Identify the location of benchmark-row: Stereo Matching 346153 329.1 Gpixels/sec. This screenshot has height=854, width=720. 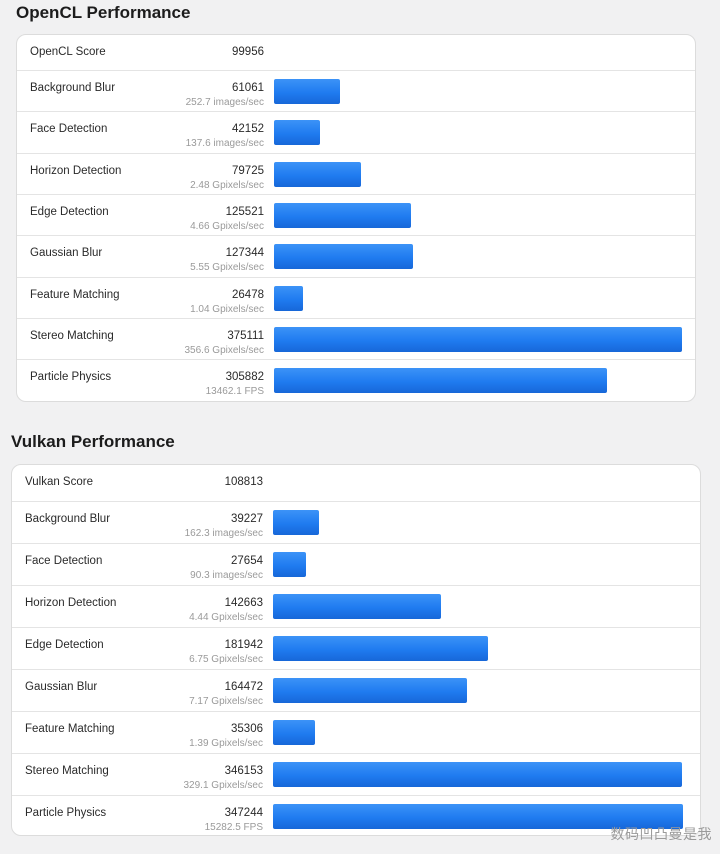
(356, 774).